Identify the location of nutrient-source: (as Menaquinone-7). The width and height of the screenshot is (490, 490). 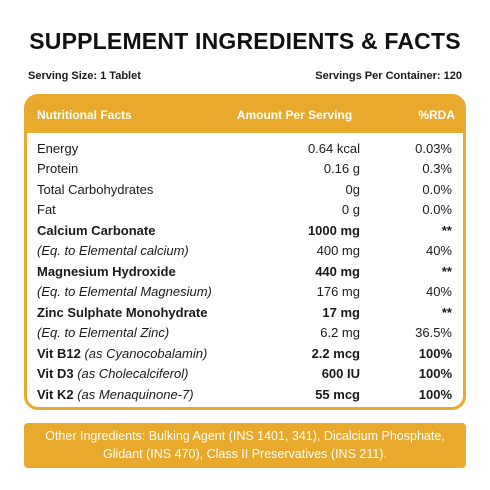
(135, 394).